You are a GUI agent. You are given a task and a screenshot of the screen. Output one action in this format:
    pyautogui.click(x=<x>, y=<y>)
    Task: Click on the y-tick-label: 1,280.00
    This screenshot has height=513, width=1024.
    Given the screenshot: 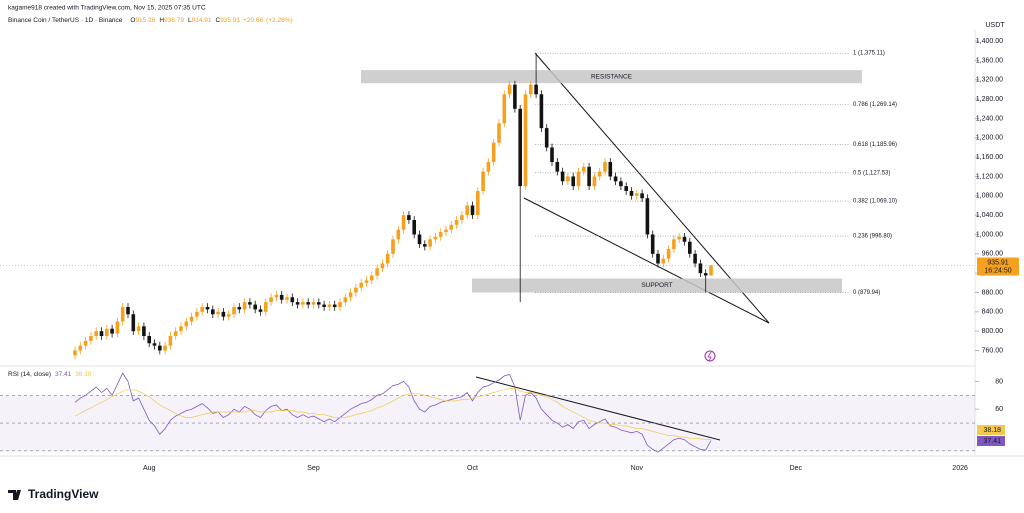 What is the action you would take?
    pyautogui.click(x=989, y=99)
    